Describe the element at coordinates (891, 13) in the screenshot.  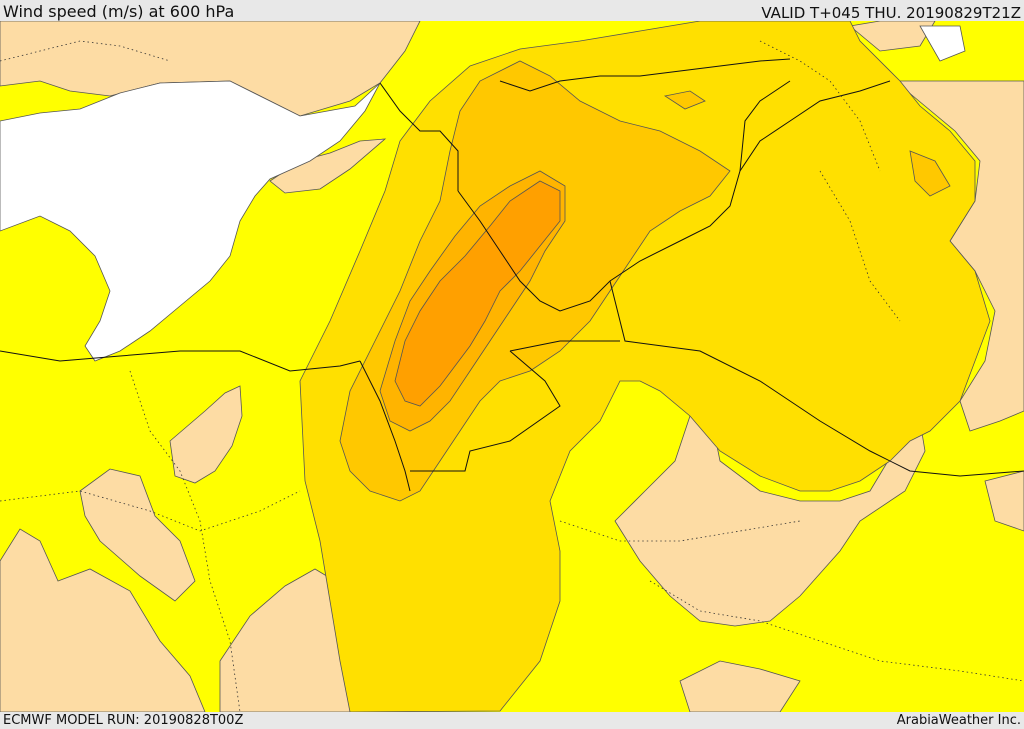
I see `valid-time: VALID T+045 THU. 20190829T21Z` at that location.